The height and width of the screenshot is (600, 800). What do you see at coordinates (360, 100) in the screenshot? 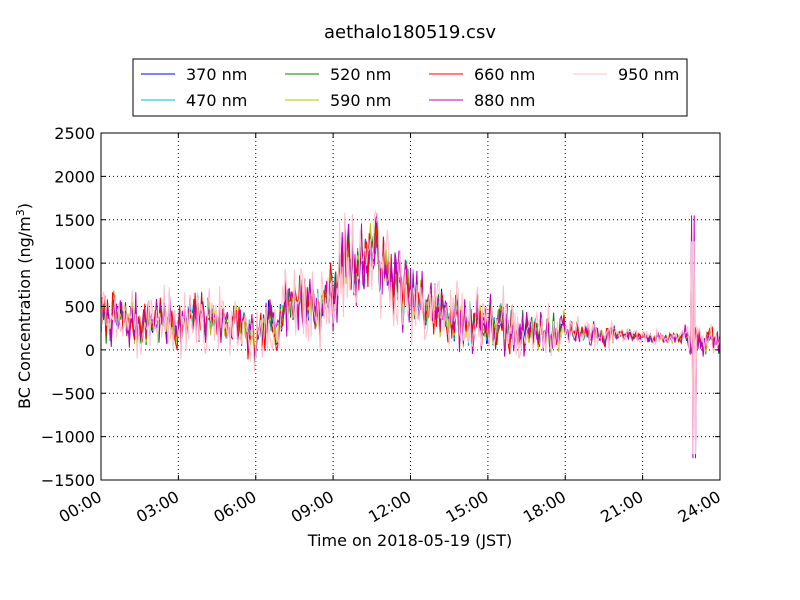
I see `legend-label: 590 nm` at bounding box center [360, 100].